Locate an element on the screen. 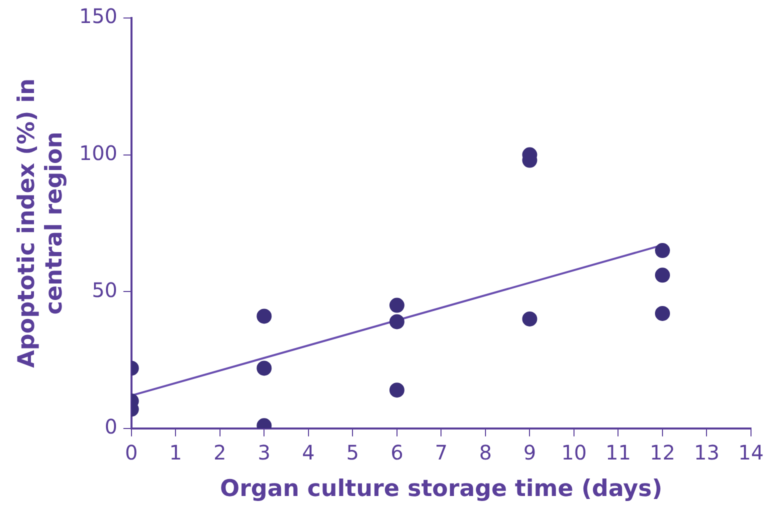  y-axis-title: Apoptotic index (%) in central region is located at coordinates (41, 223).